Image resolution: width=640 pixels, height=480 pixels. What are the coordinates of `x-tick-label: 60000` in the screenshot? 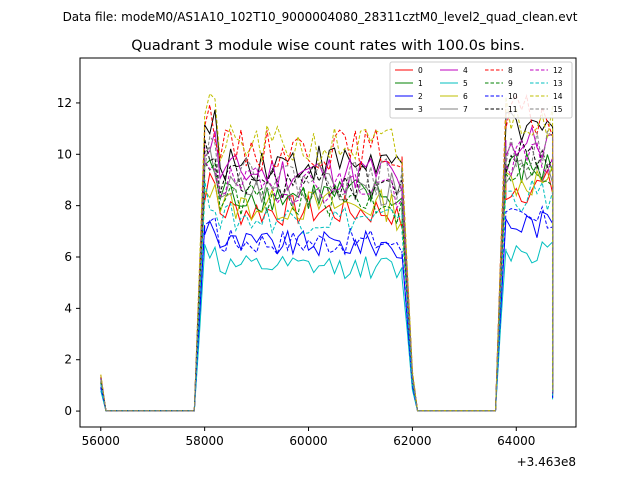 It's located at (308, 441).